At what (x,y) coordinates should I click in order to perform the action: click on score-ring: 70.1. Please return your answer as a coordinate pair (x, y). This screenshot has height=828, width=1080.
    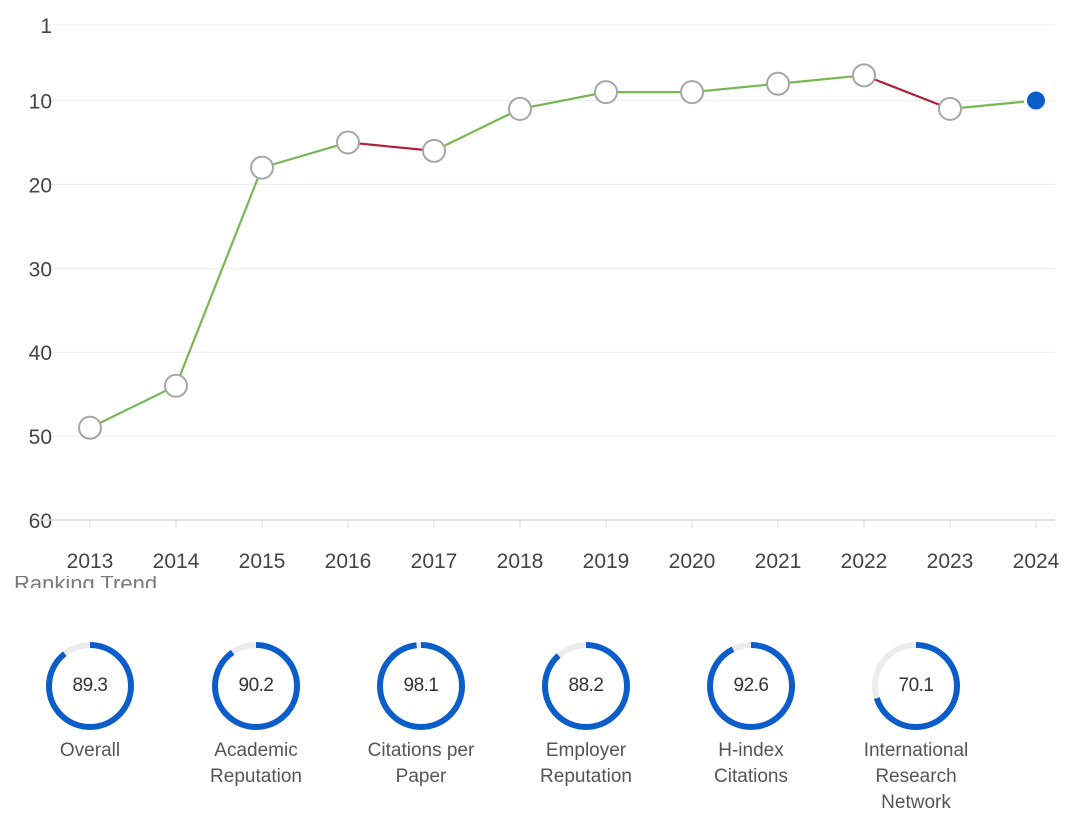
    Looking at the image, I should click on (916, 686).